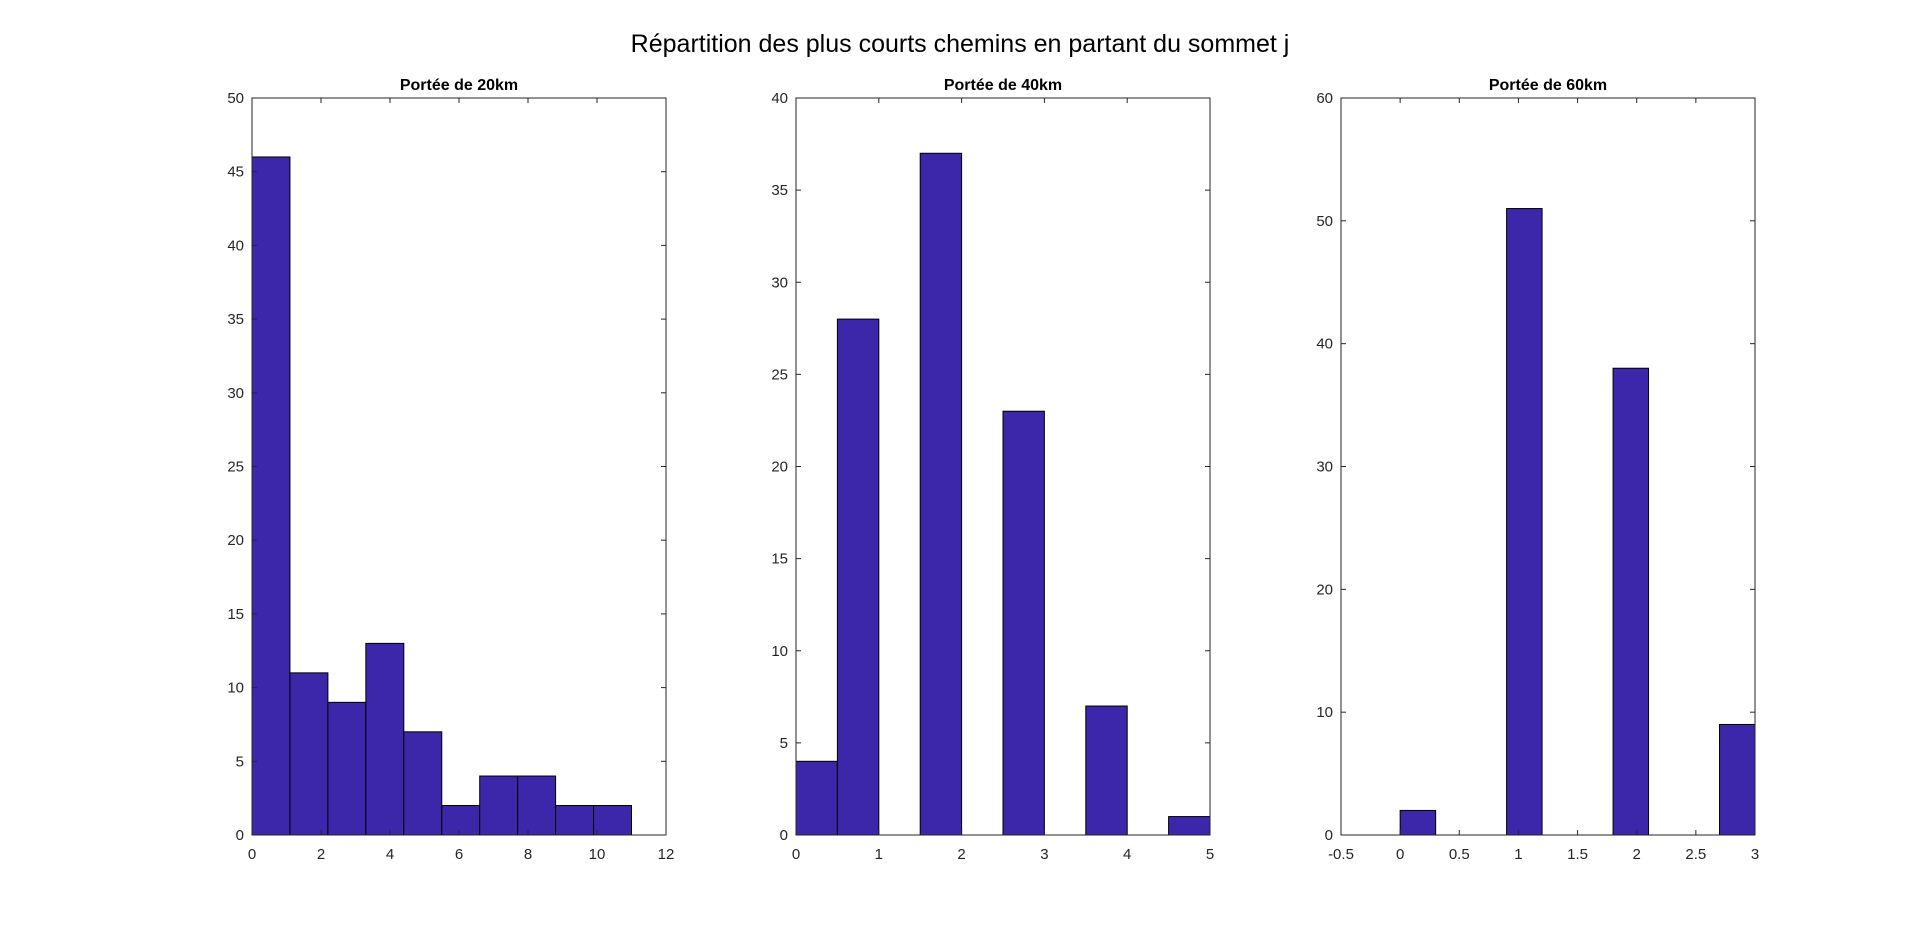 The image size is (1920, 926). I want to click on y-tick-label: 45, so click(235, 172).